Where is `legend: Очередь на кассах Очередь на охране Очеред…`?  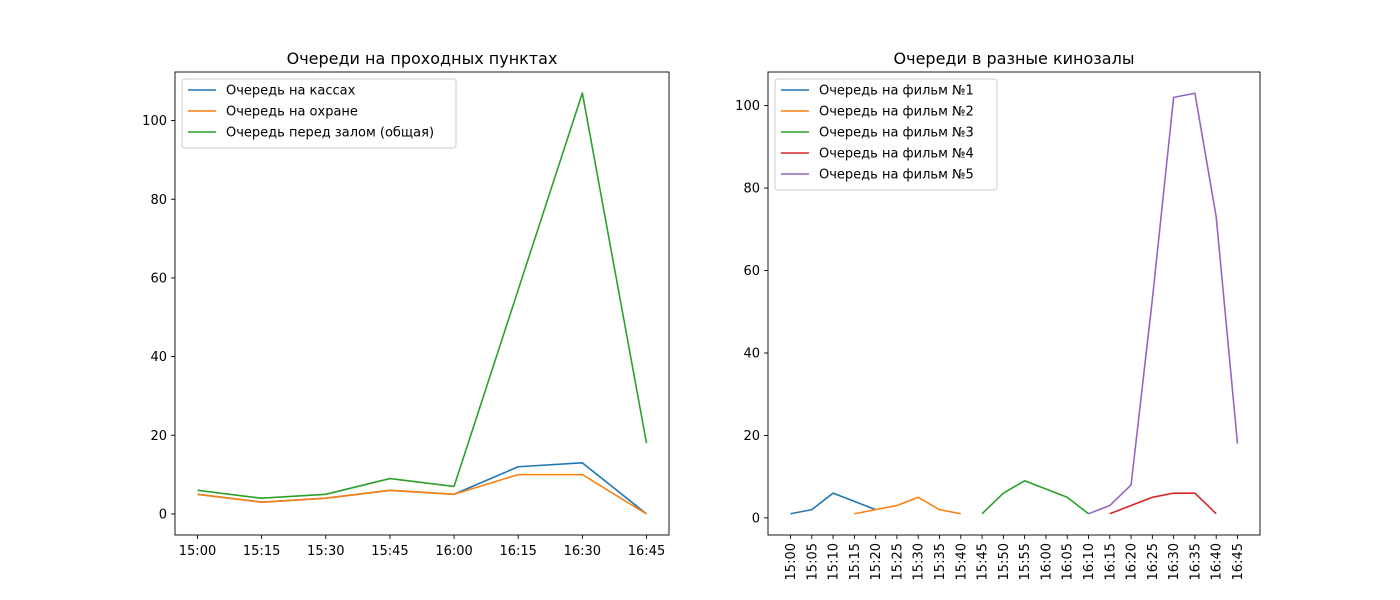
legend: Очередь на кассах Очередь на охране Очеред… is located at coordinates (319, 113).